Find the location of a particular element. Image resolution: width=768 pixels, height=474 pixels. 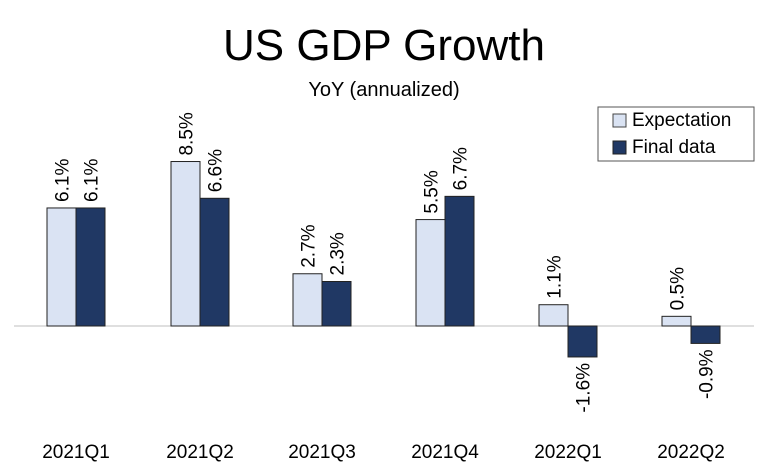

expectation-data-label: 0.5% is located at coordinates (678, 288).